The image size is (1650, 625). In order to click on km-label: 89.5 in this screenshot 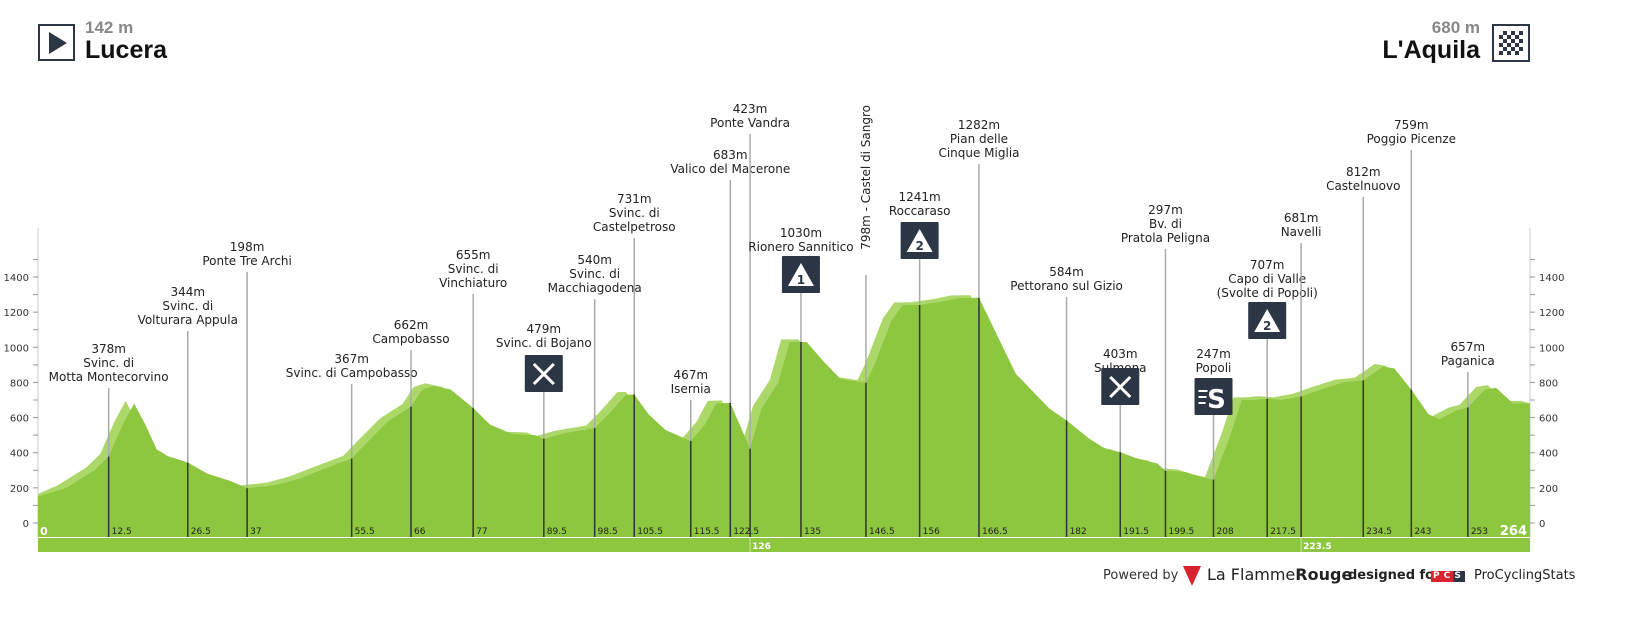, I will do `click(557, 532)`.